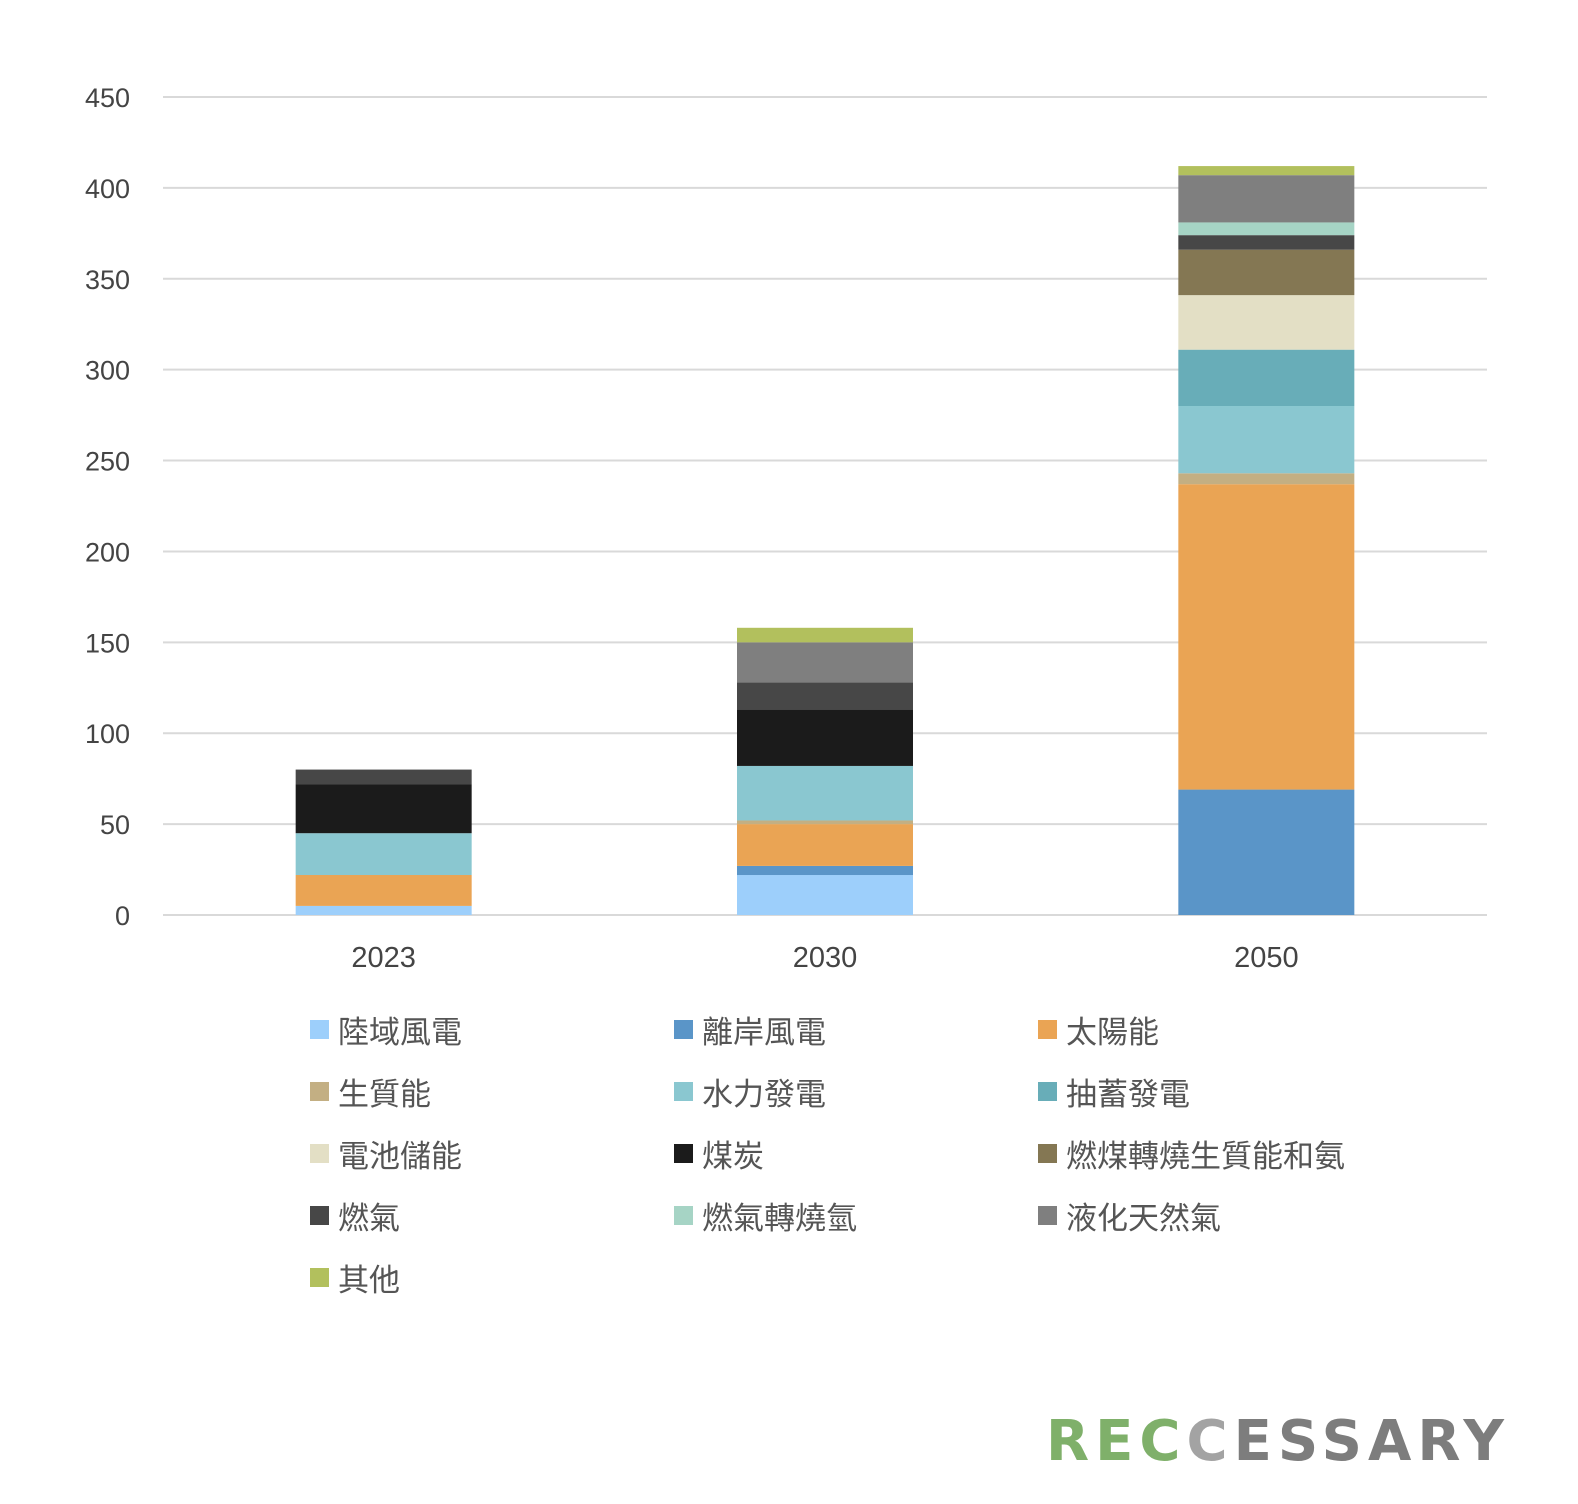 This screenshot has width=1578, height=1504. I want to click on y-tick-label: 350, so click(107, 280).